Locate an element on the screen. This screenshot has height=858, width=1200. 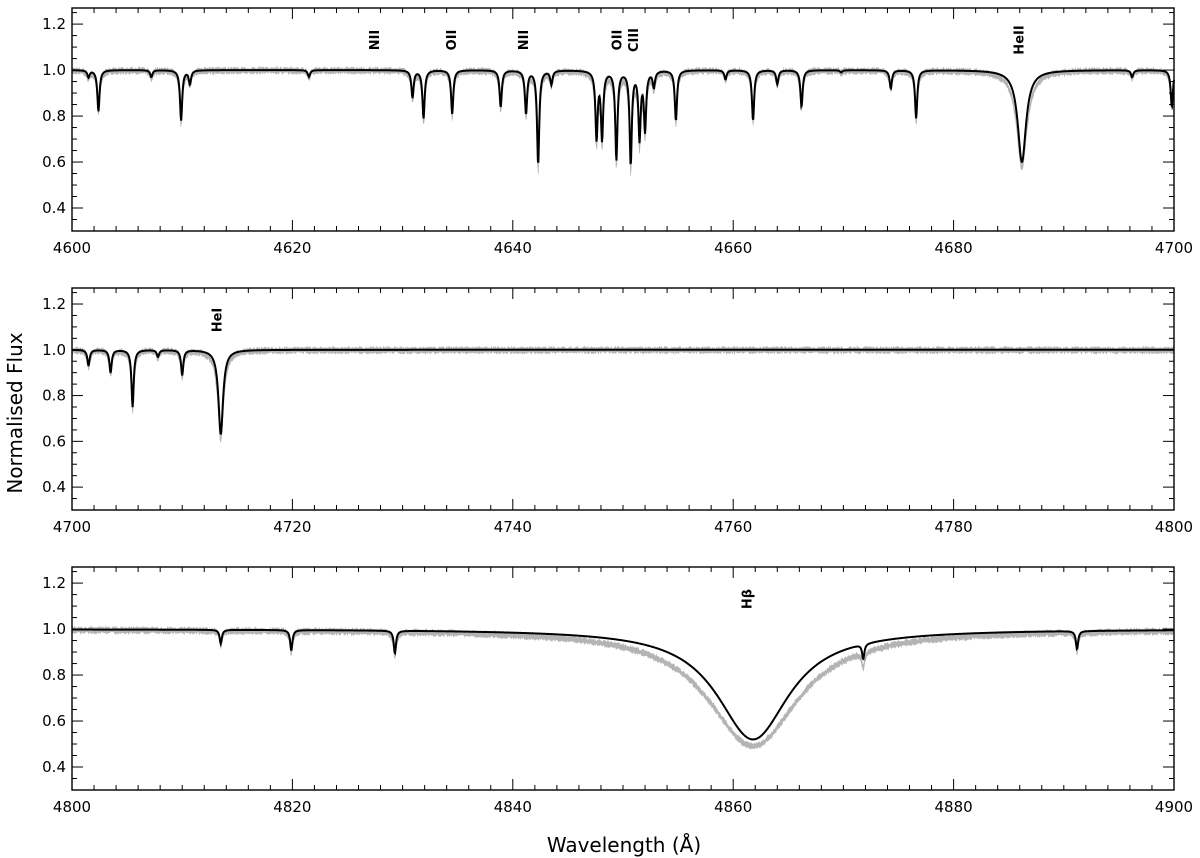
x-tick-label: 4640 is located at coordinates (513, 248).